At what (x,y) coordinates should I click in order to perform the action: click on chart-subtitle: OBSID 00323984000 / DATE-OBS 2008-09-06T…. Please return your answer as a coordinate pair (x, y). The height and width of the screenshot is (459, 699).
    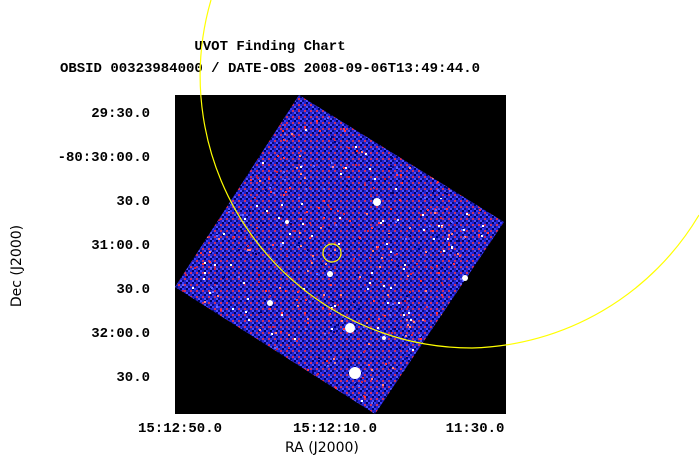
    Looking at the image, I should click on (270, 69).